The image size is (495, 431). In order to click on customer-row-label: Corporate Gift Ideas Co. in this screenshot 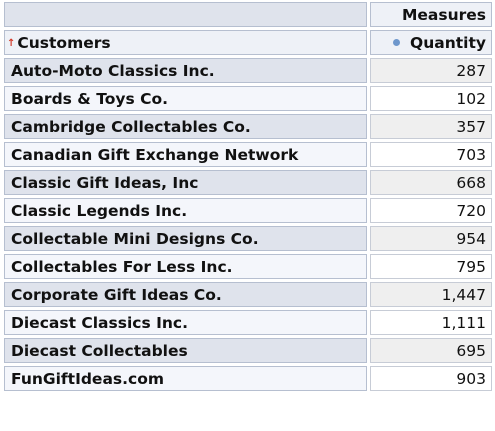, I will do `click(186, 294)`.